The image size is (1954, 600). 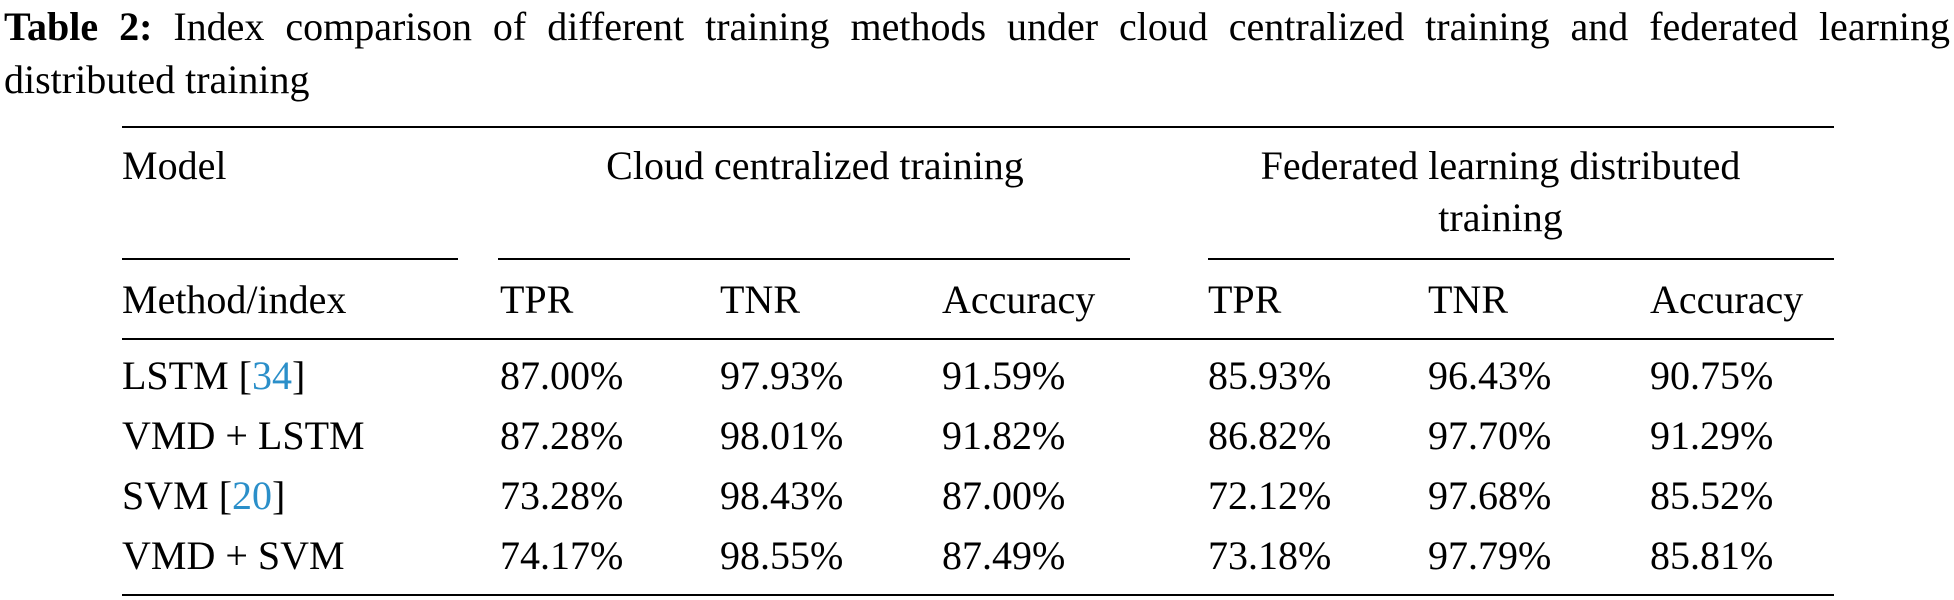 I want to click on table-top-rule, so click(x=978, y=127).